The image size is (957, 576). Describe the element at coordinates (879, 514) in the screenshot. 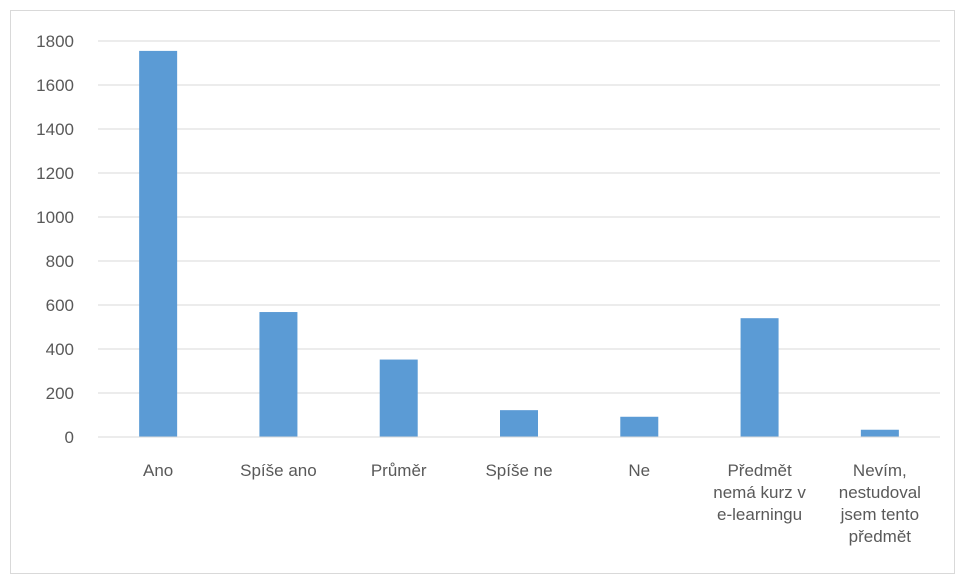

I see `x-category-label: jsem tento` at that location.